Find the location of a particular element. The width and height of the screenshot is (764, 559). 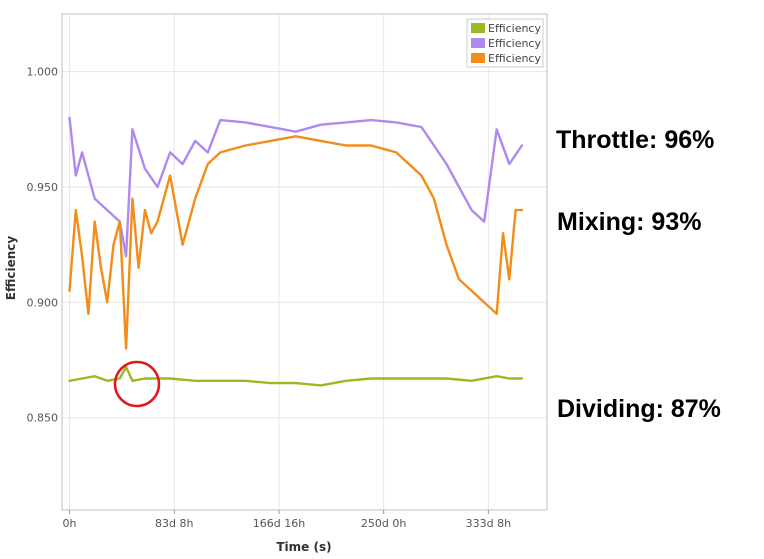

legend: Efficiency Efficiency Efficiency is located at coordinates (505, 43).